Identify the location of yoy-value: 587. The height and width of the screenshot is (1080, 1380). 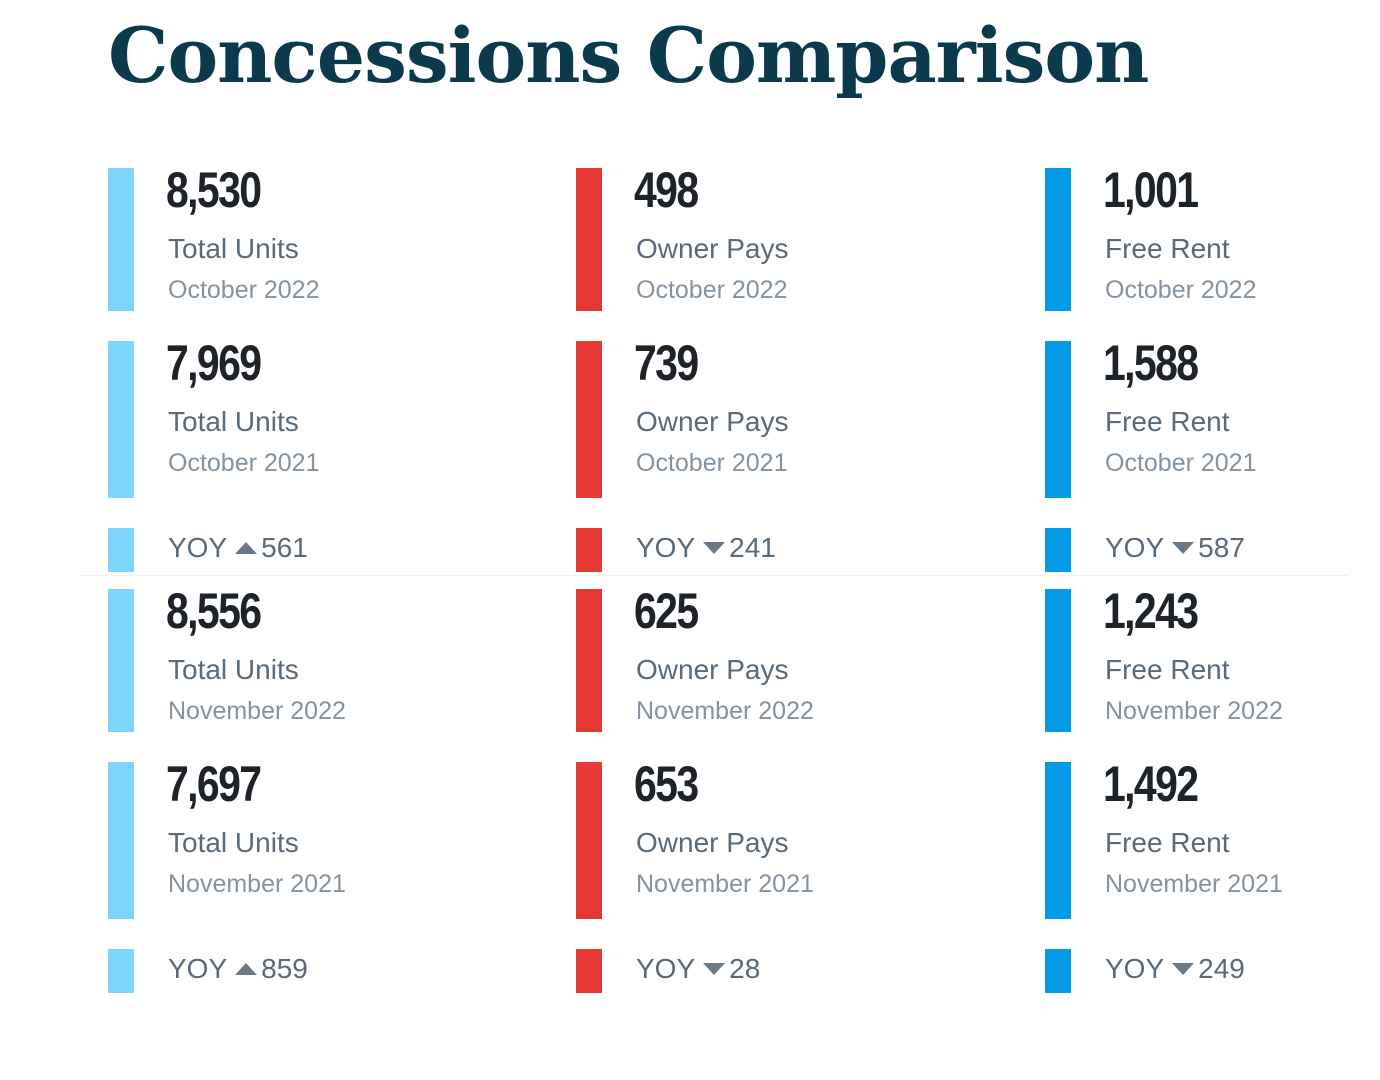
(1221, 547).